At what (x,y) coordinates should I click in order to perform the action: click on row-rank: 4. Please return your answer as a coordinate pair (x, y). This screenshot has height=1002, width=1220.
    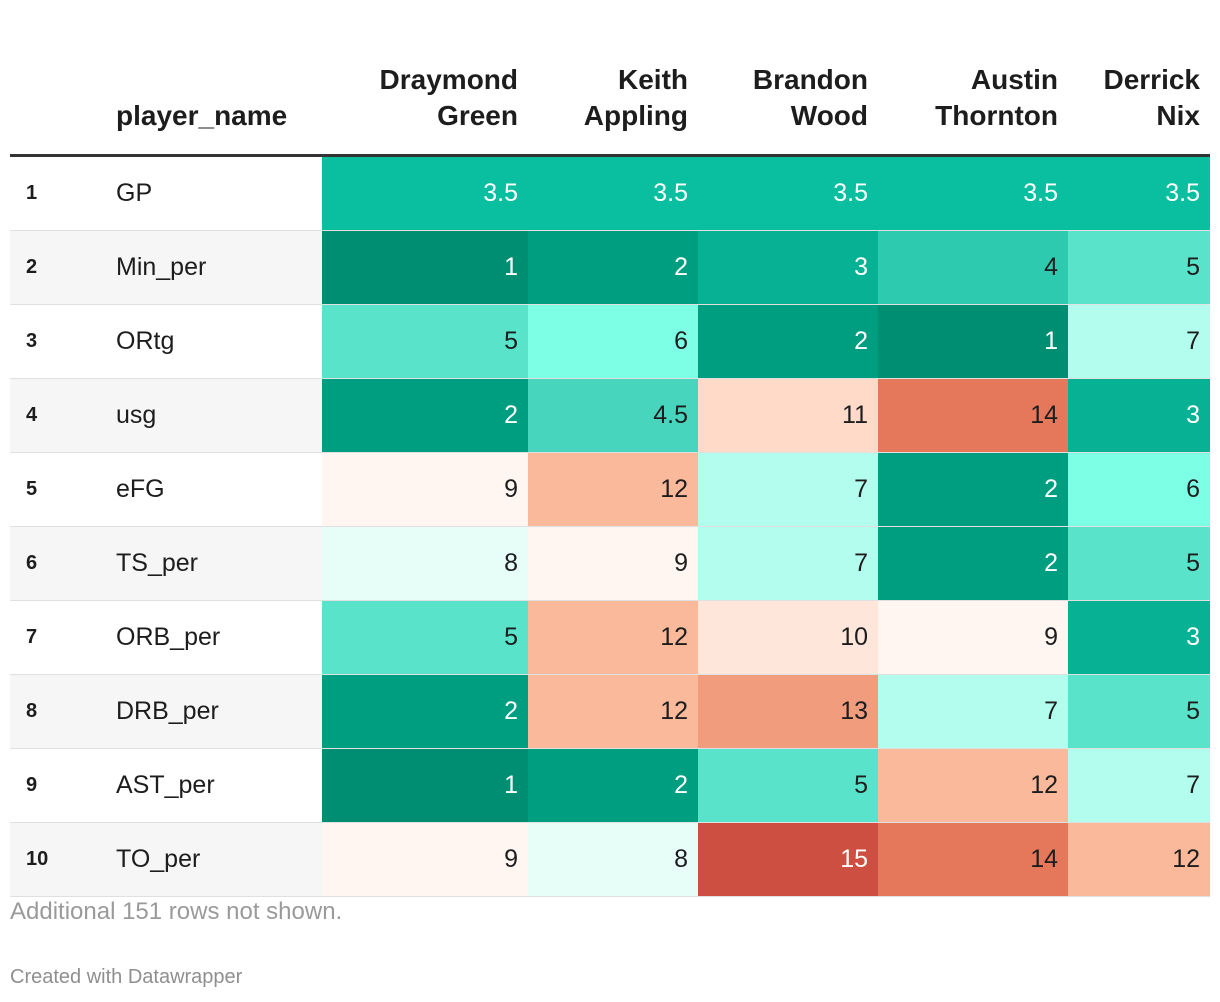
    Looking at the image, I should click on (63, 415).